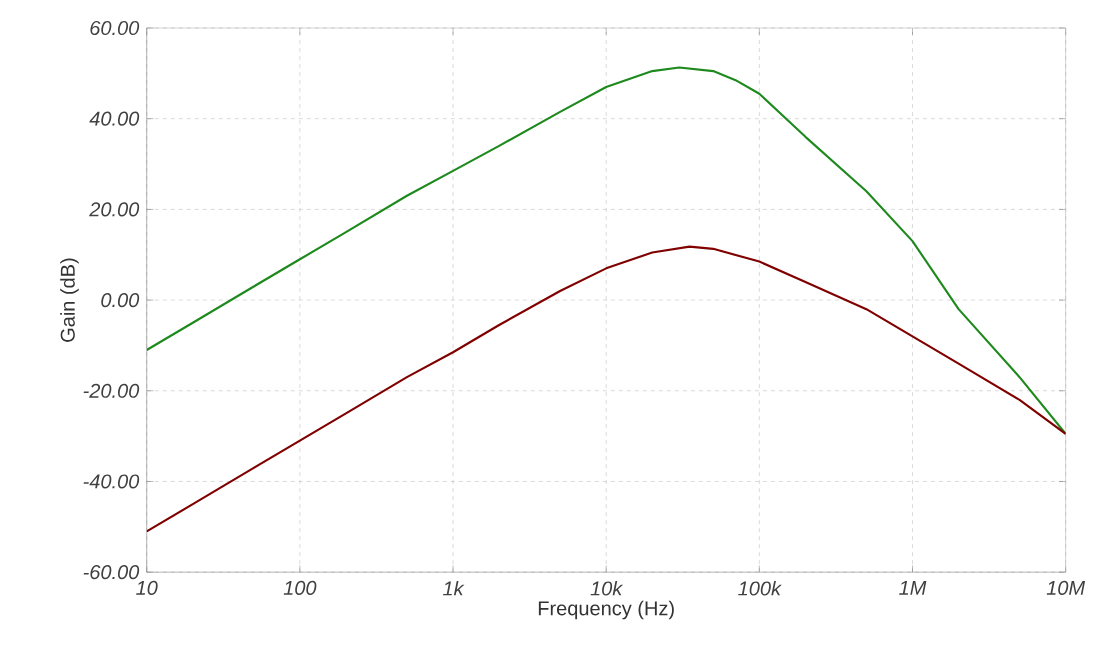  What do you see at coordinates (120, 300) in the screenshot?
I see `y-tick-label: 0.00` at bounding box center [120, 300].